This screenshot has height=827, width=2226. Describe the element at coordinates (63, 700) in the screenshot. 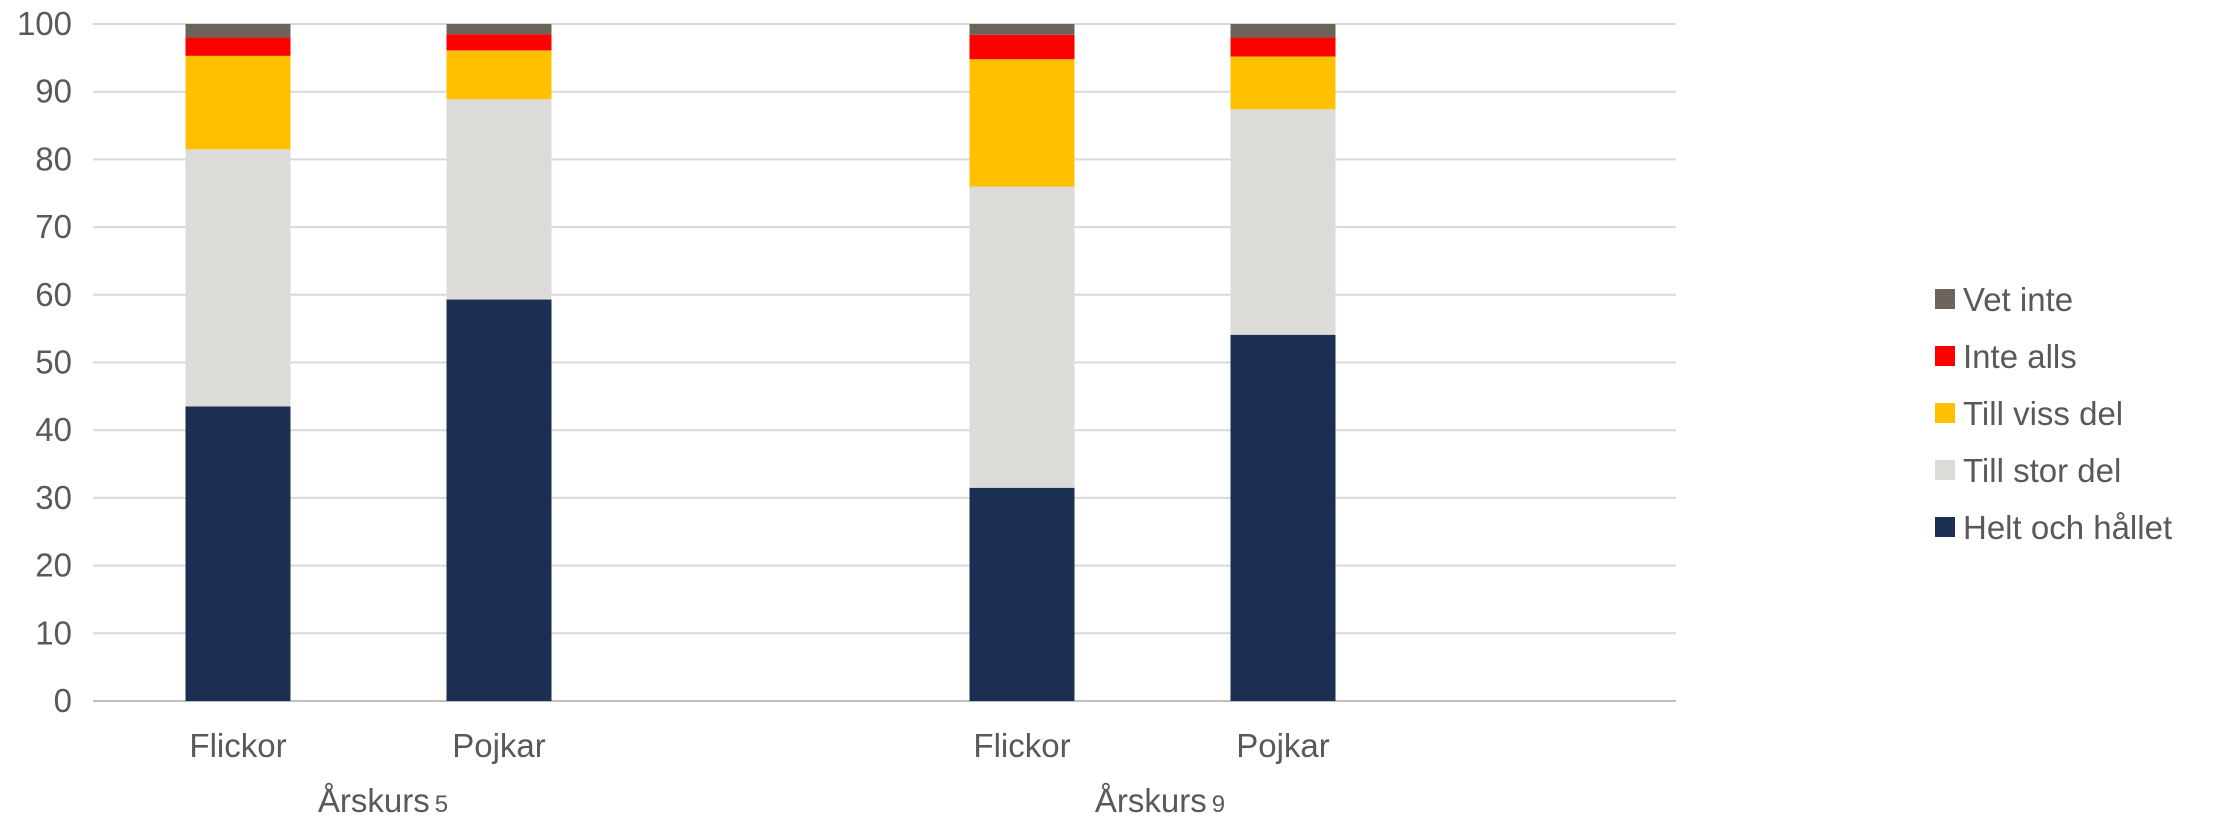

I see `y-tick-label: 0` at that location.